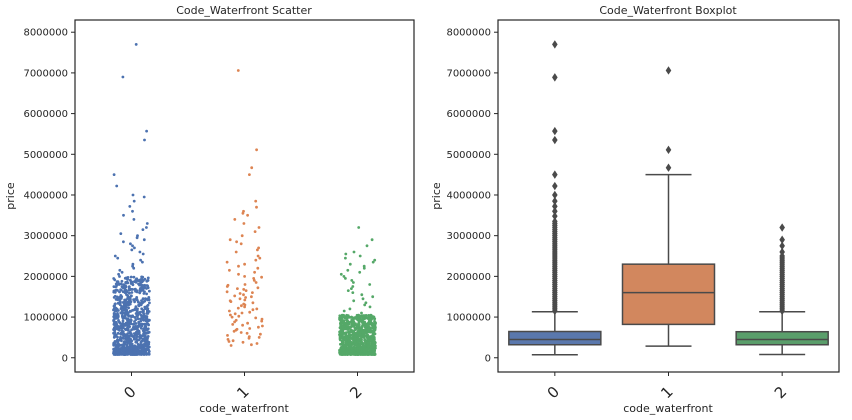 The width and height of the screenshot is (852, 420). I want to click on x-tick-label: 1, so click(666, 392).